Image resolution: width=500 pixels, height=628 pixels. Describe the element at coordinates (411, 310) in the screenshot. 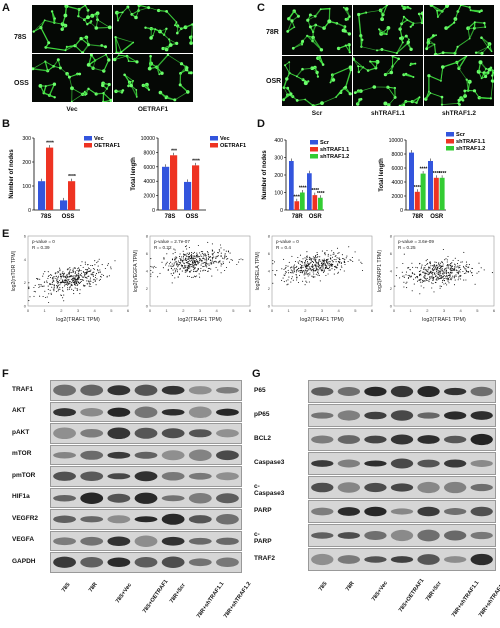

I see `x-tick-label: 1` at that location.